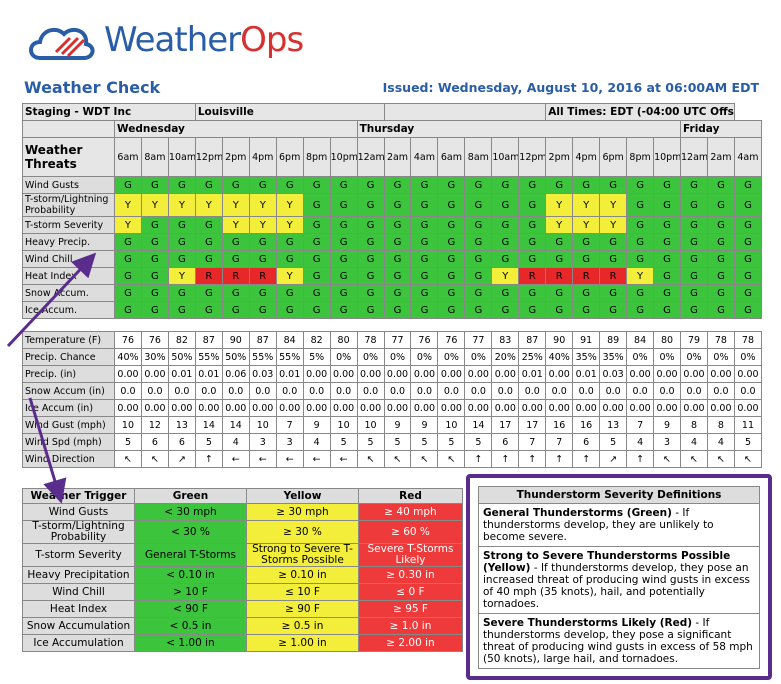  Describe the element at coordinates (128, 357) in the screenshot. I see `measure-value: 40%` at that location.